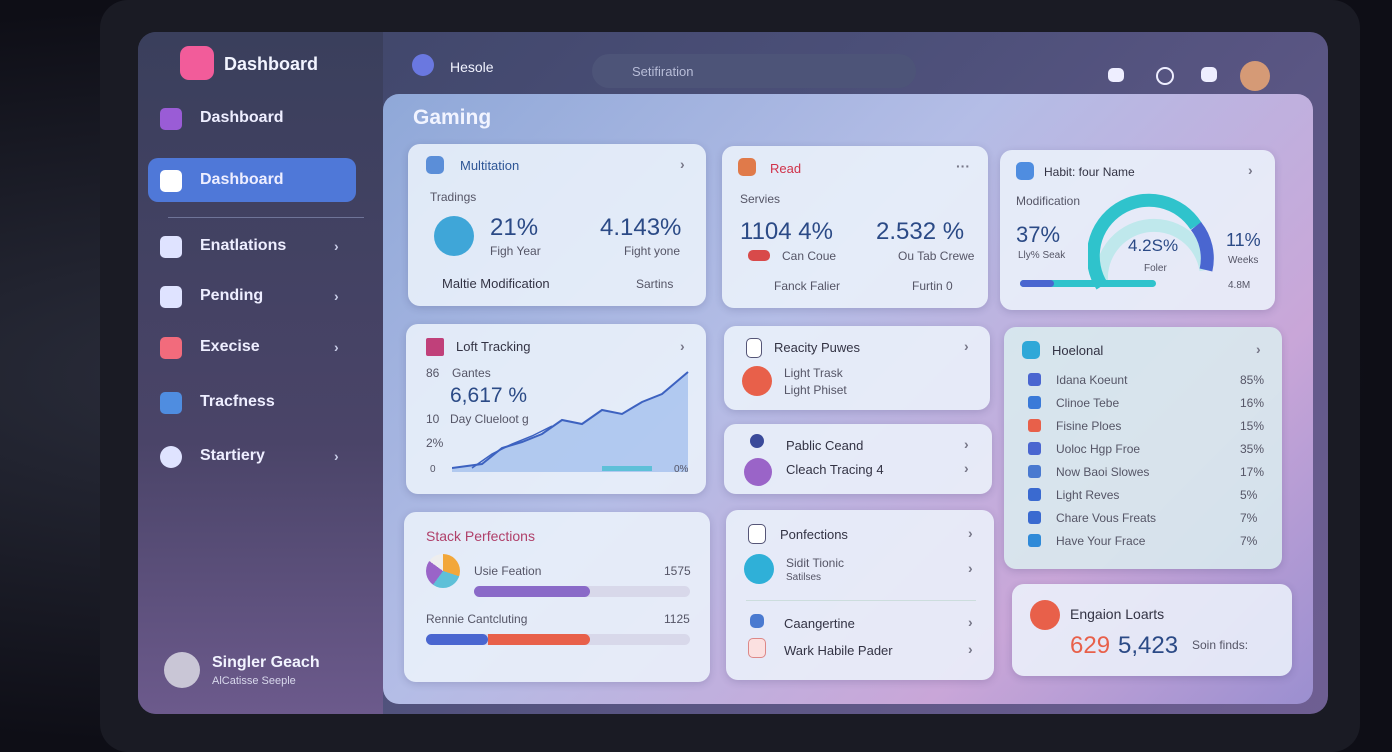 The image size is (1392, 752). What do you see at coordinates (1048, 201) in the screenshot?
I see `card-subtitle: Modification` at bounding box center [1048, 201].